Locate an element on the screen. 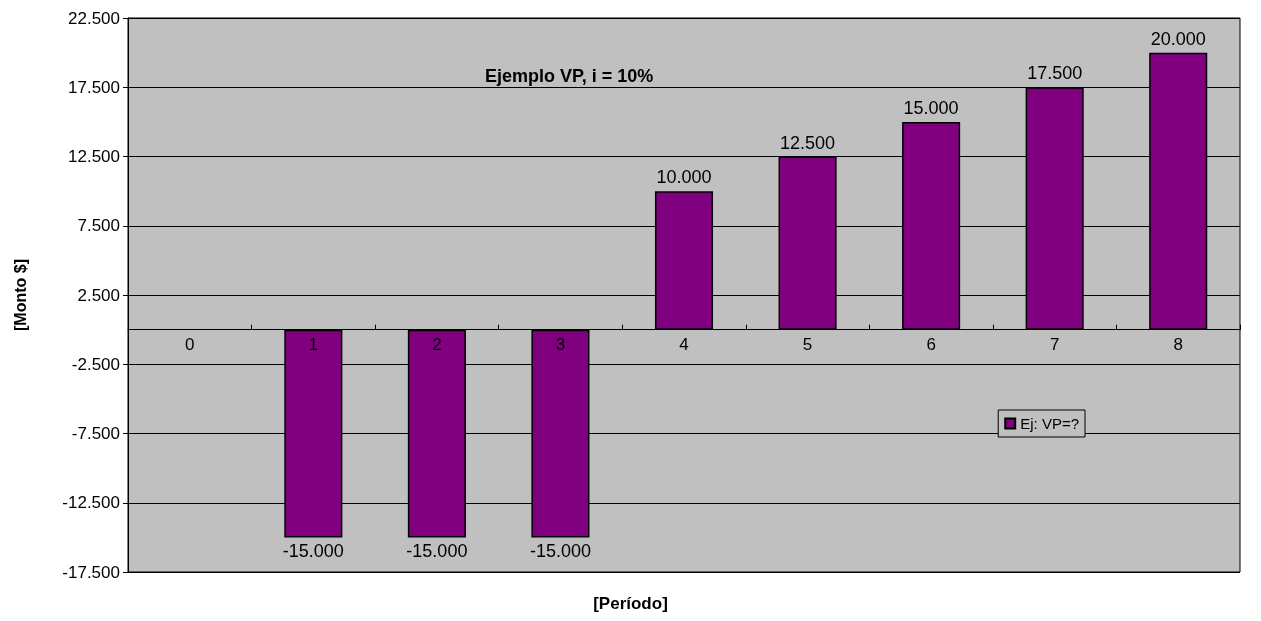 The width and height of the screenshot is (1261, 621). data-label: 12.500 is located at coordinates (808, 142).